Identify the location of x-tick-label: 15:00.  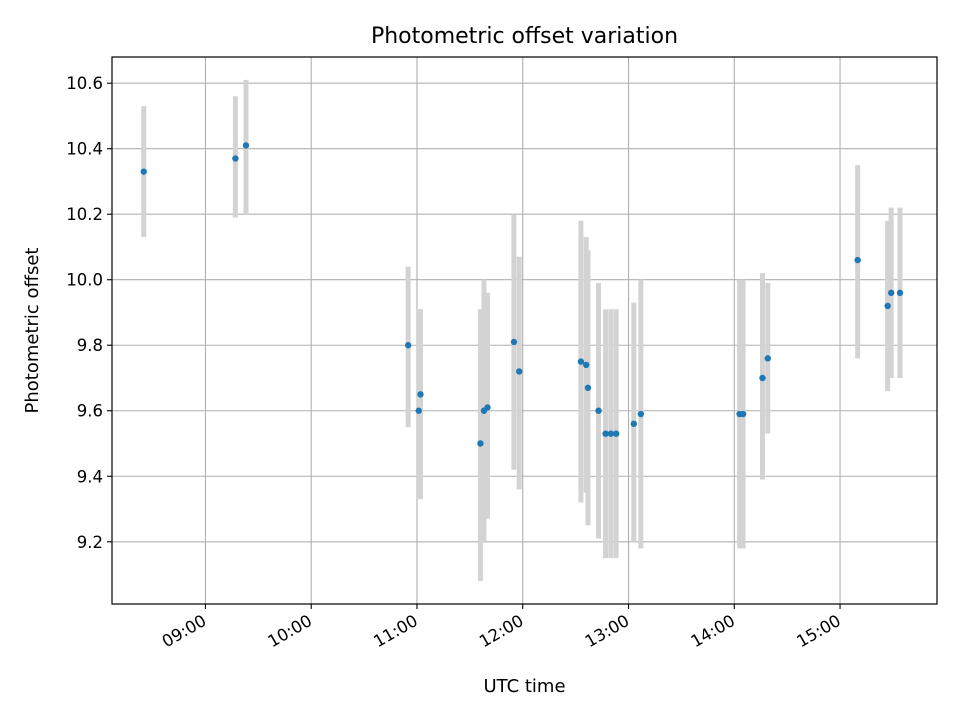
(818, 631).